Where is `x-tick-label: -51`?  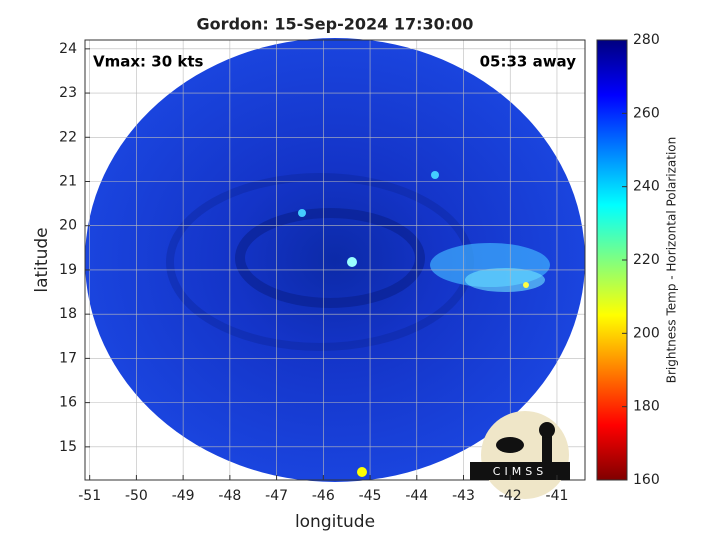
x-tick-label: -51 is located at coordinates (89, 496).